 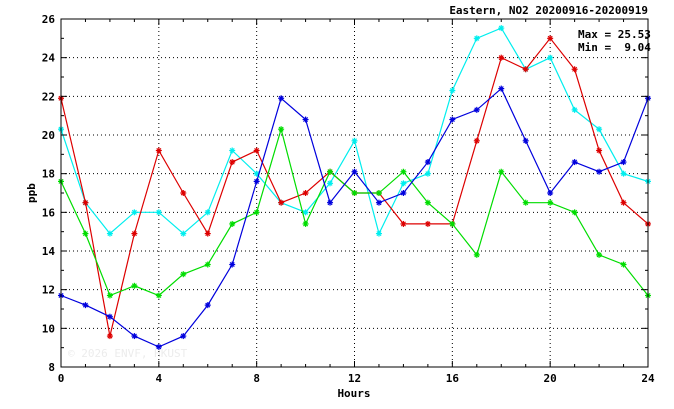 What do you see at coordinates (128, 353) in the screenshot?
I see `watermark: © 2026 ENVF, HKUST` at bounding box center [128, 353].